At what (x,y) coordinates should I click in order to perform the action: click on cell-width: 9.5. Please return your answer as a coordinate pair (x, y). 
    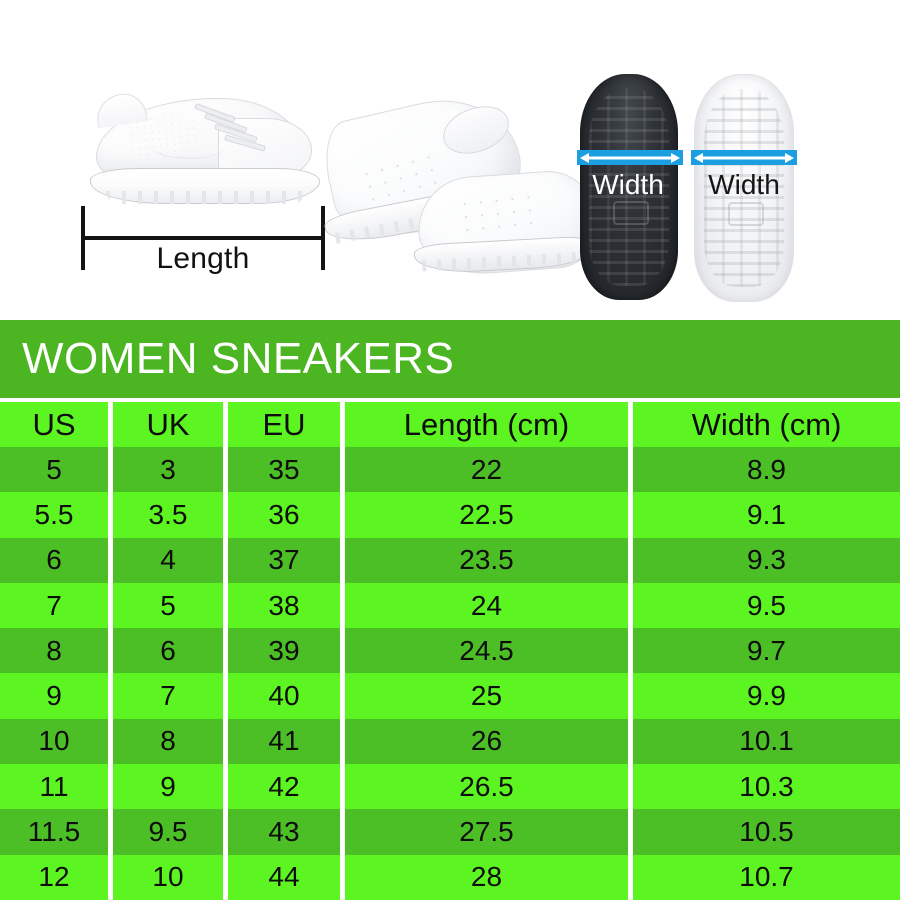
    Looking at the image, I should click on (766, 605).